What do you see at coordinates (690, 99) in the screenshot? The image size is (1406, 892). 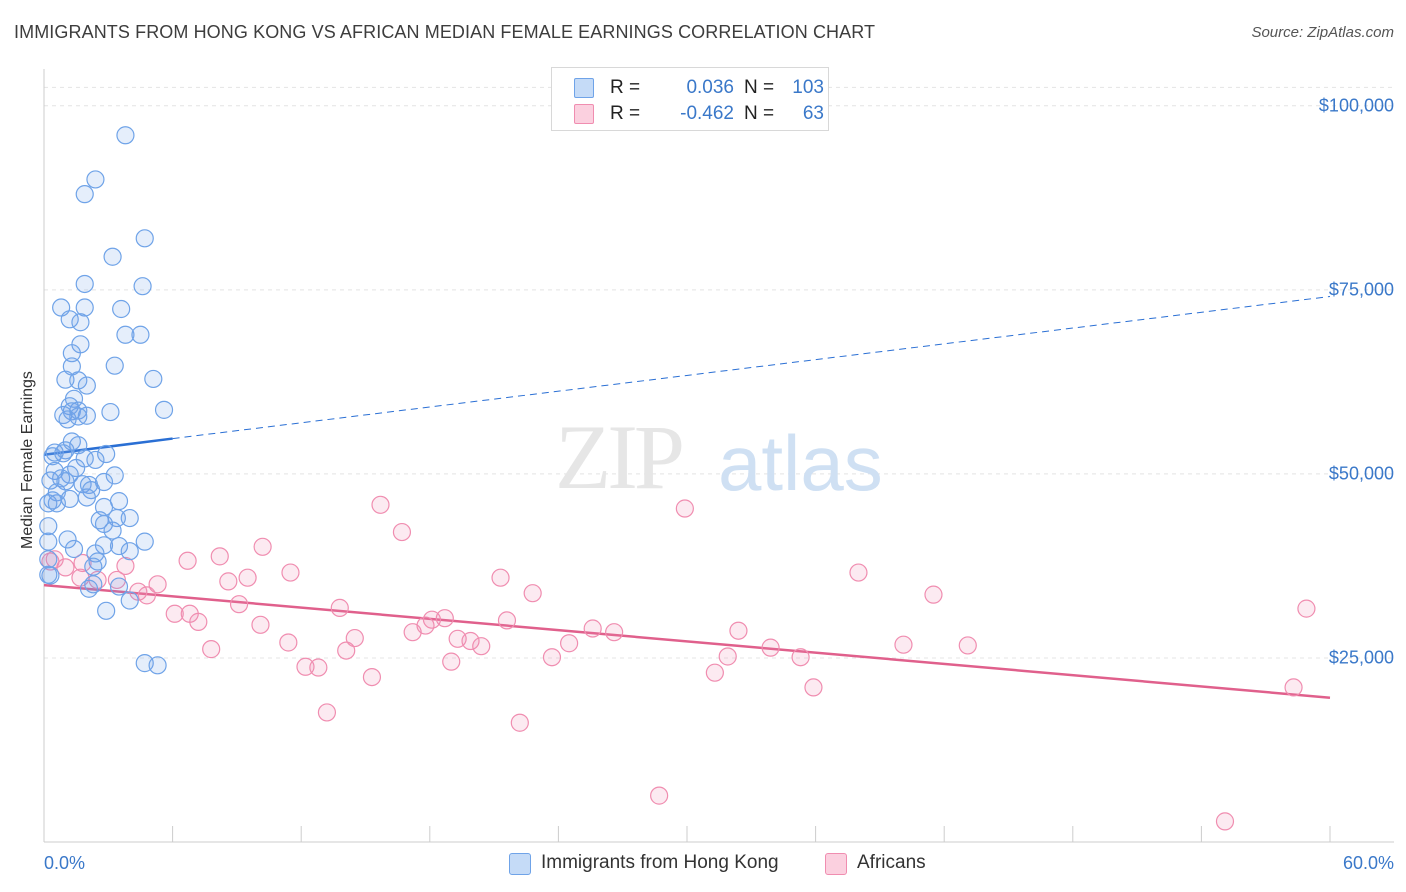 I see `correlation-legend: R = 0.036 N = 103 R = -0.462 N = 63` at bounding box center [690, 99].